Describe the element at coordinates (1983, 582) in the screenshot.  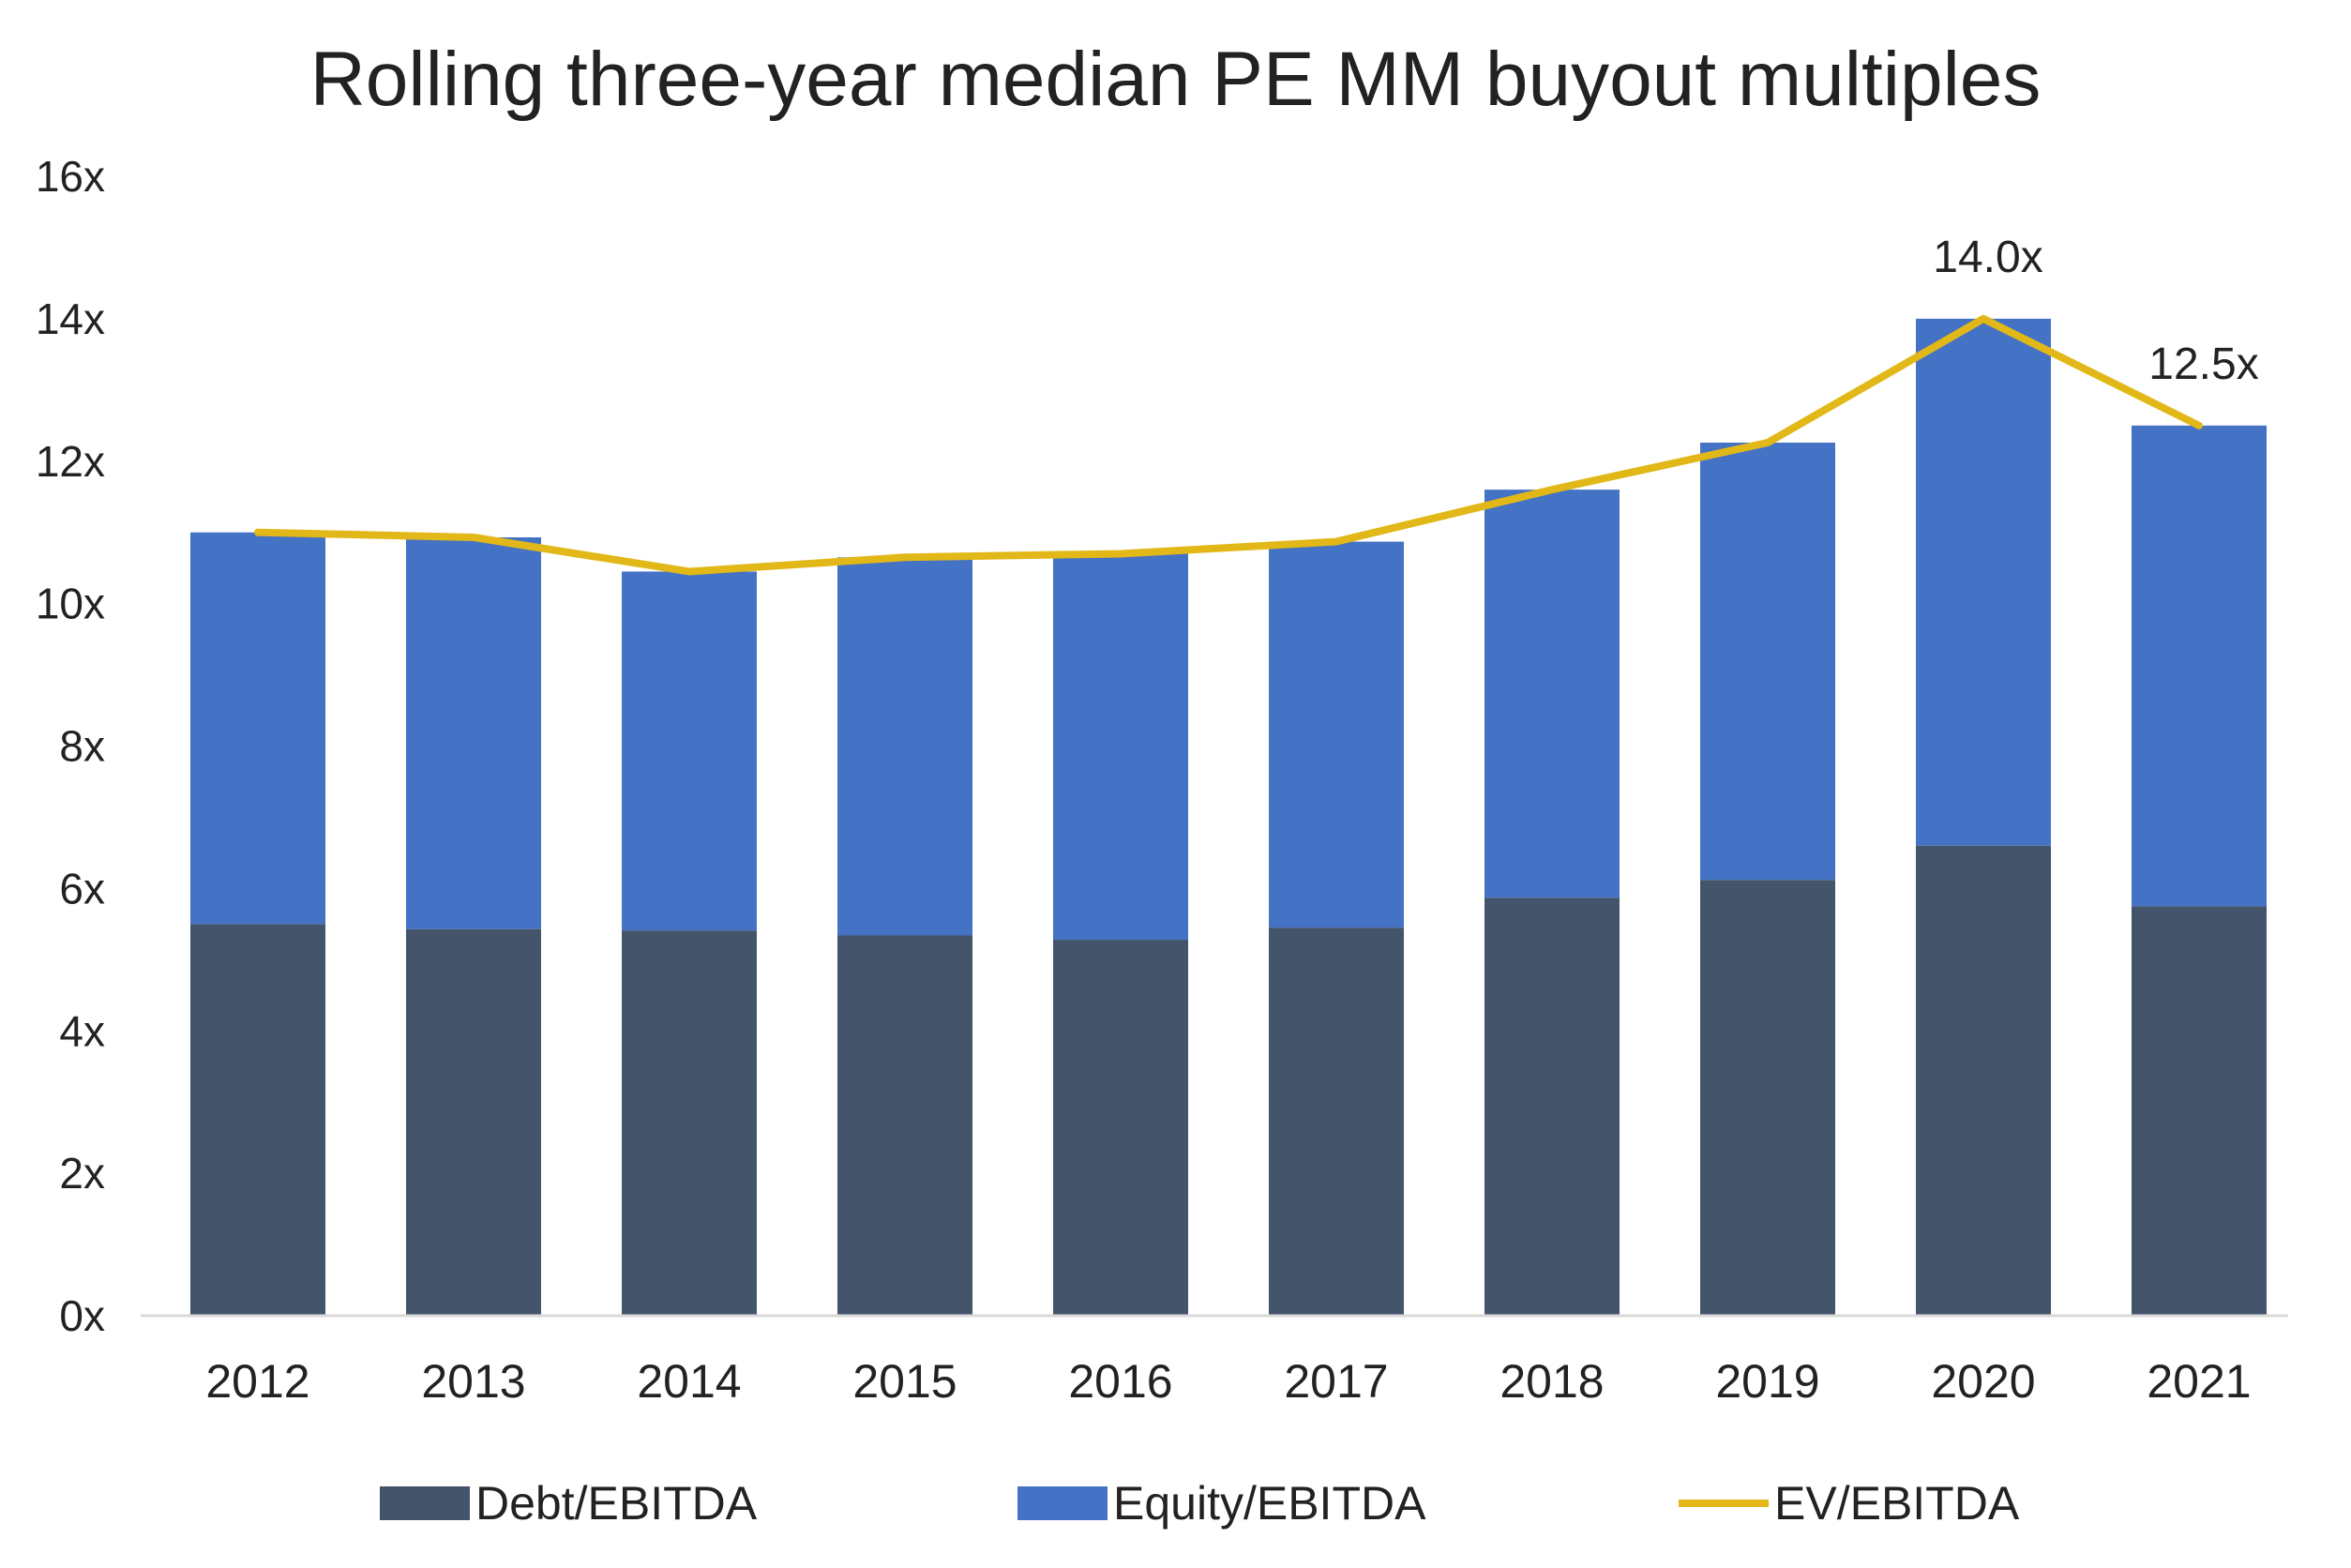
I see `bar-equity-ebitda-2020` at that location.